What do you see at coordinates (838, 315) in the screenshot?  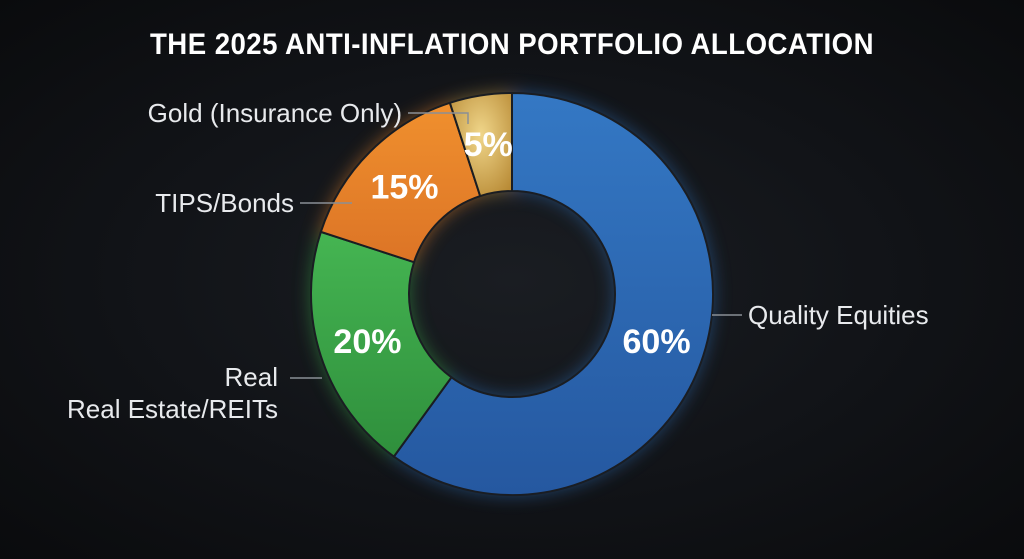 I see `category-label-quality-equities: Quality Equities` at bounding box center [838, 315].